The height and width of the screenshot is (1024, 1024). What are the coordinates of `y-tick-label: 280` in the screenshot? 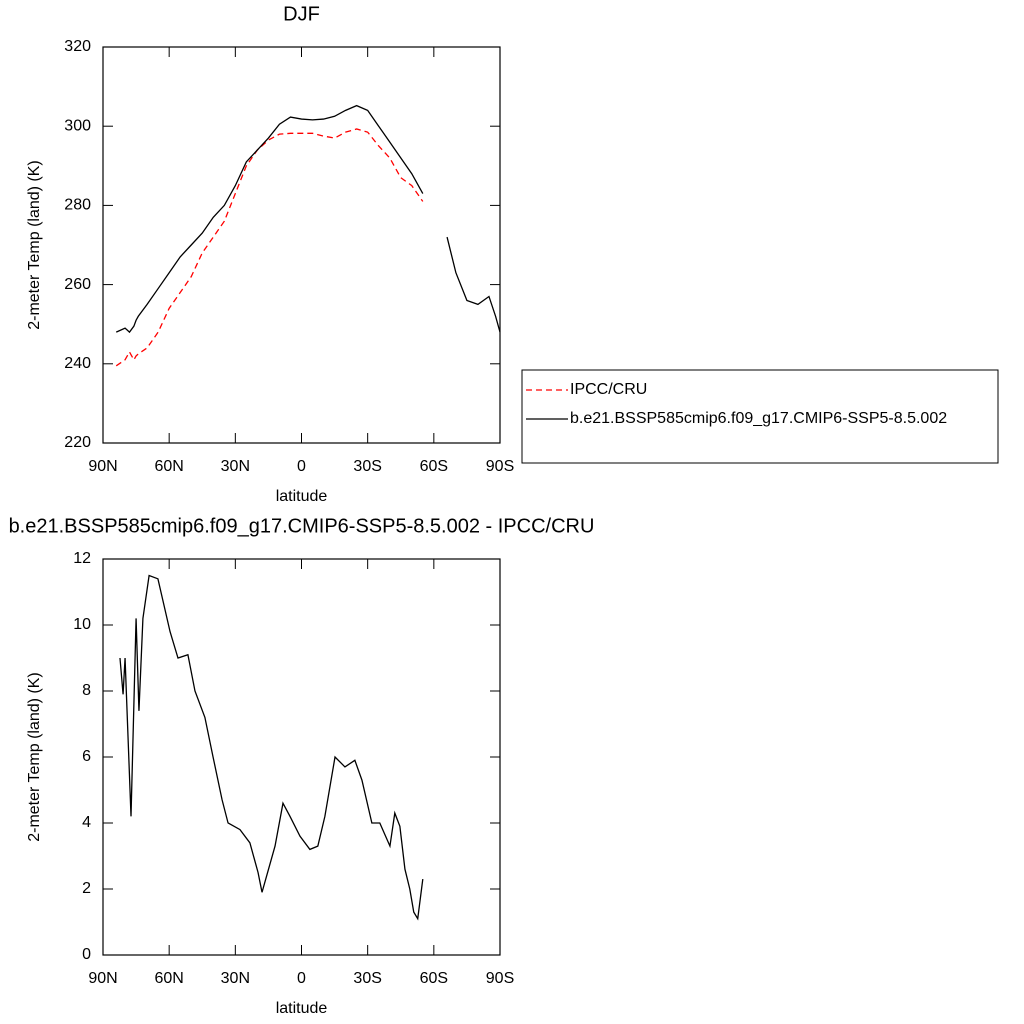 It's located at (77, 205).